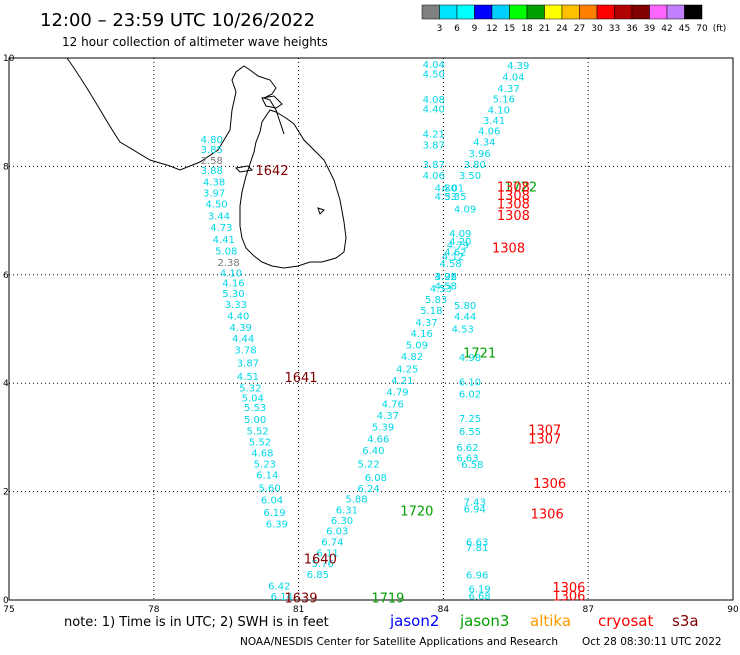 This screenshot has height=655, width=740. I want to click on swh-value: 6.40, so click(373, 451).